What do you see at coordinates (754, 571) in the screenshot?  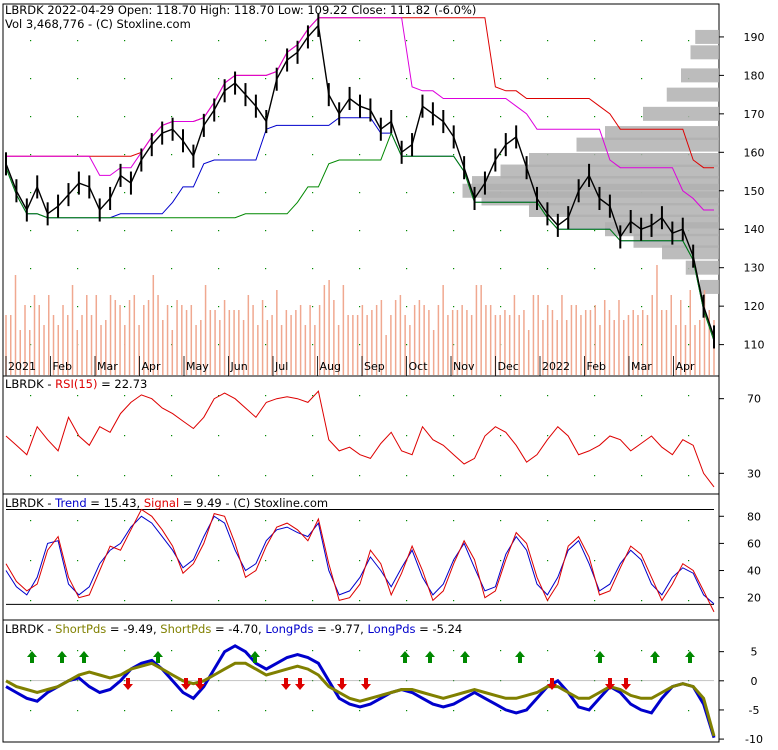 I see `trend-axis-tick-label: 40` at bounding box center [754, 571].